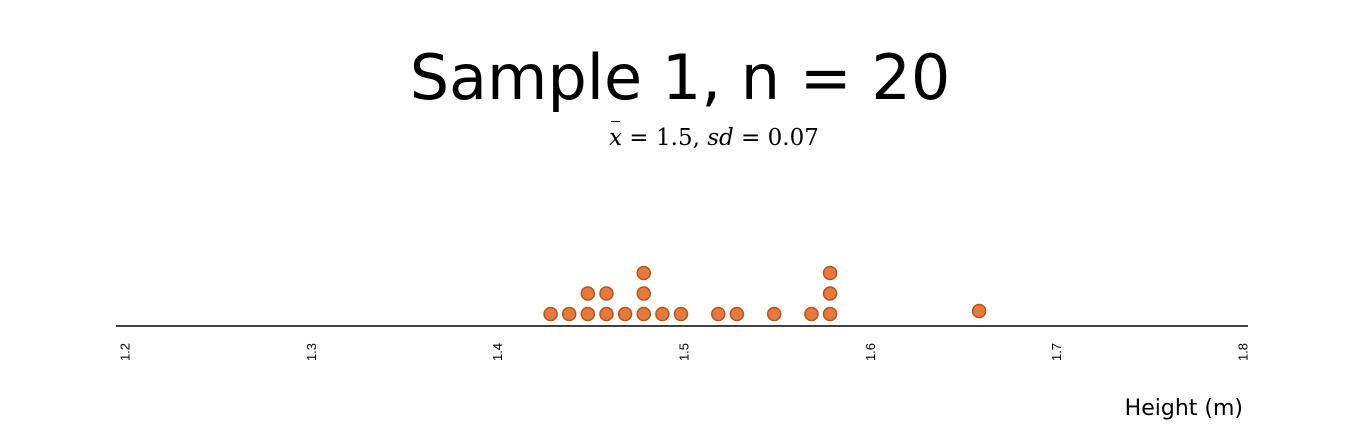  What do you see at coordinates (776, 138) in the screenshot?
I see `sd-value: = 0.07` at bounding box center [776, 138].